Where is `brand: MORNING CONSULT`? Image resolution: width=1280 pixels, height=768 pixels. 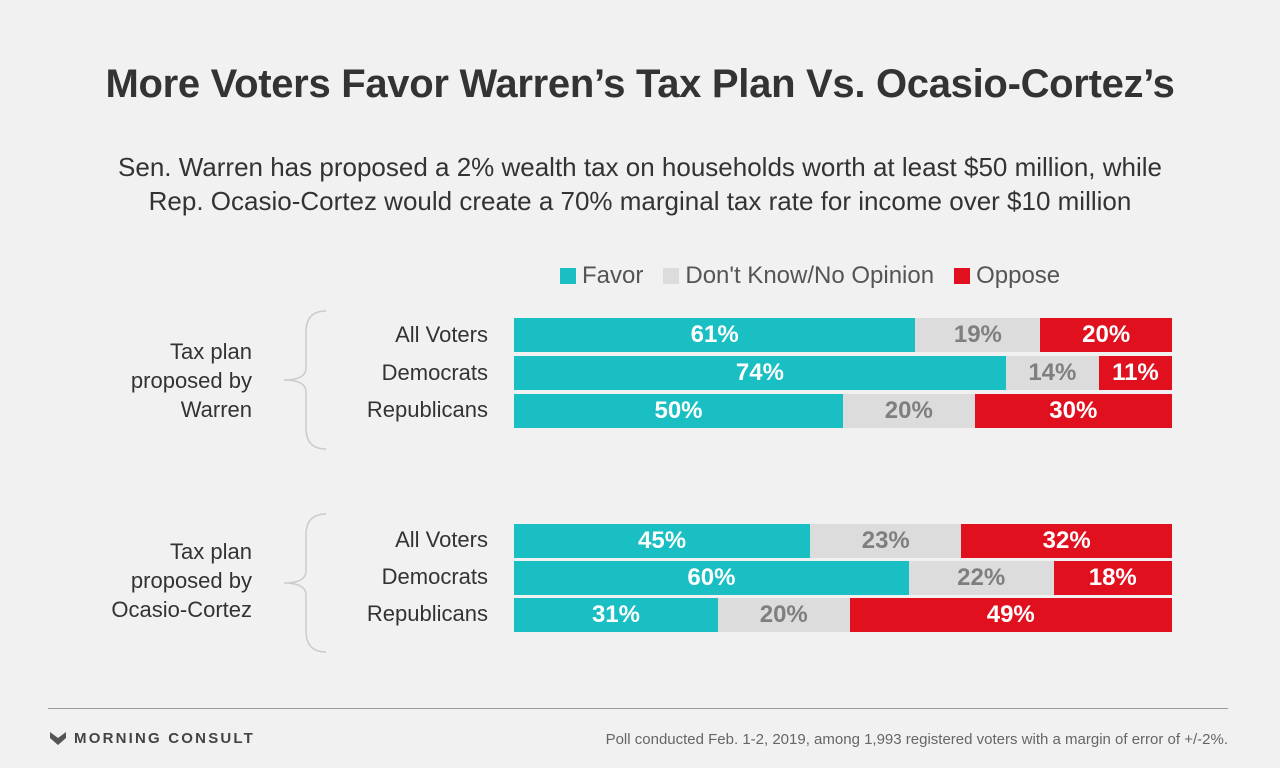 brand: MORNING CONSULT is located at coordinates (152, 738).